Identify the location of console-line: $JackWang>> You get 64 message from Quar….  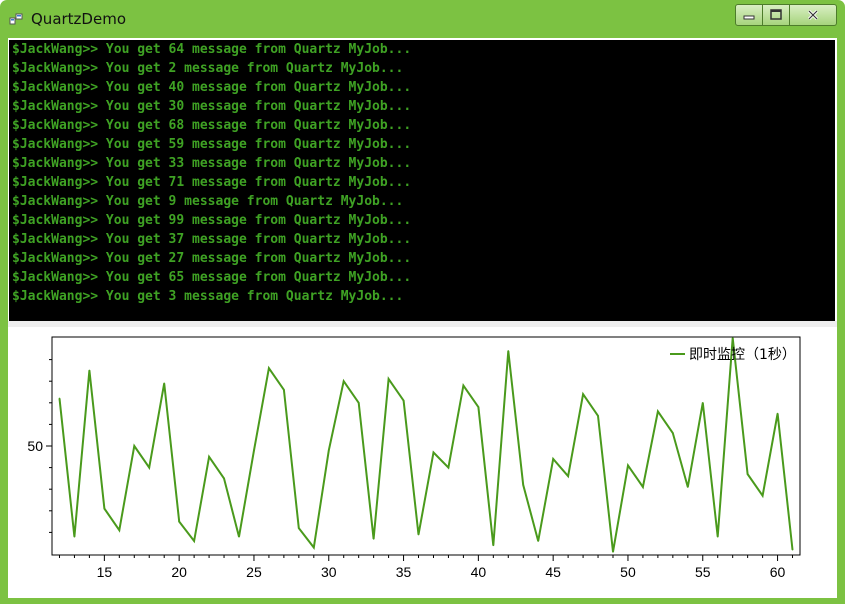
(212, 49).